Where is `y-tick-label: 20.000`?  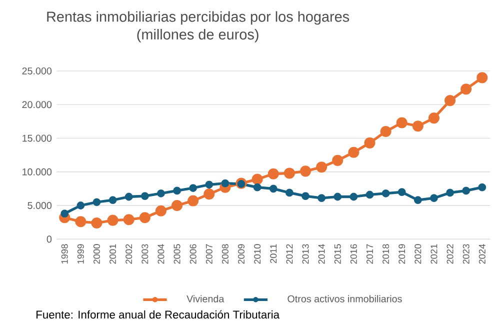
y-tick-label: 20.000 is located at coordinates (37, 104).